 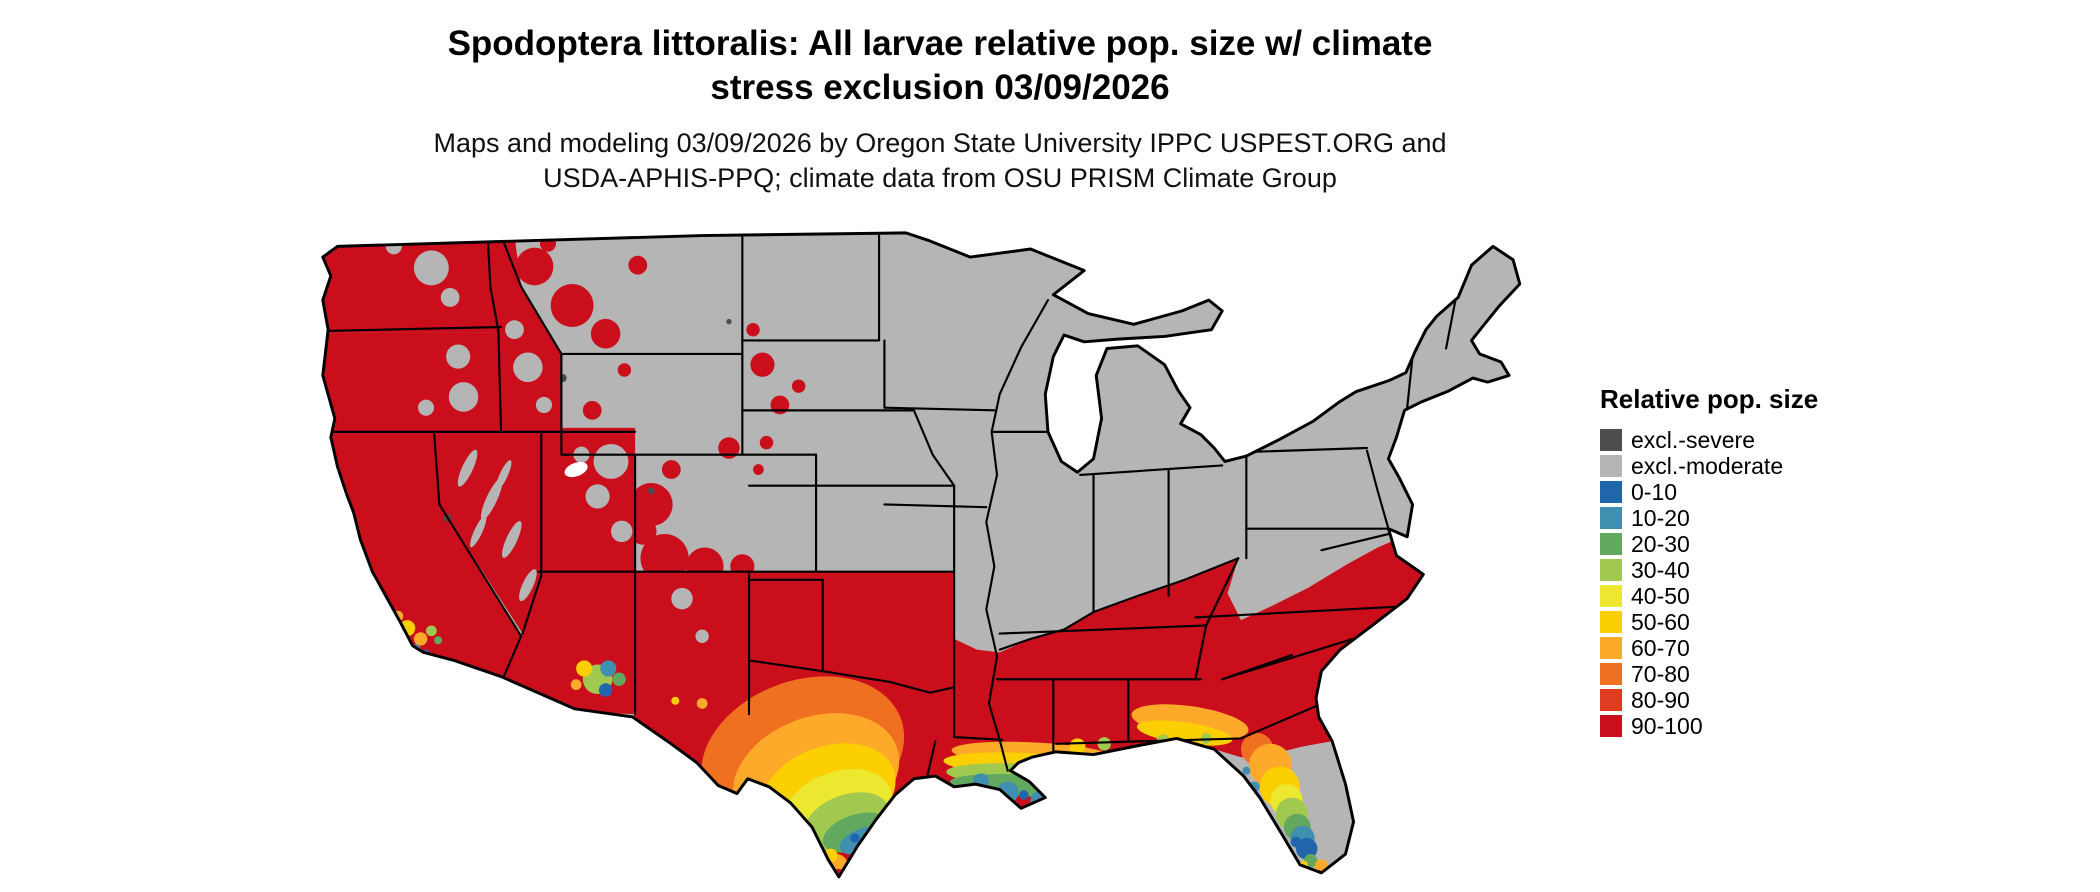 What do you see at coordinates (1709, 518) in the screenshot?
I see `legend-item: 10-20` at bounding box center [1709, 518].